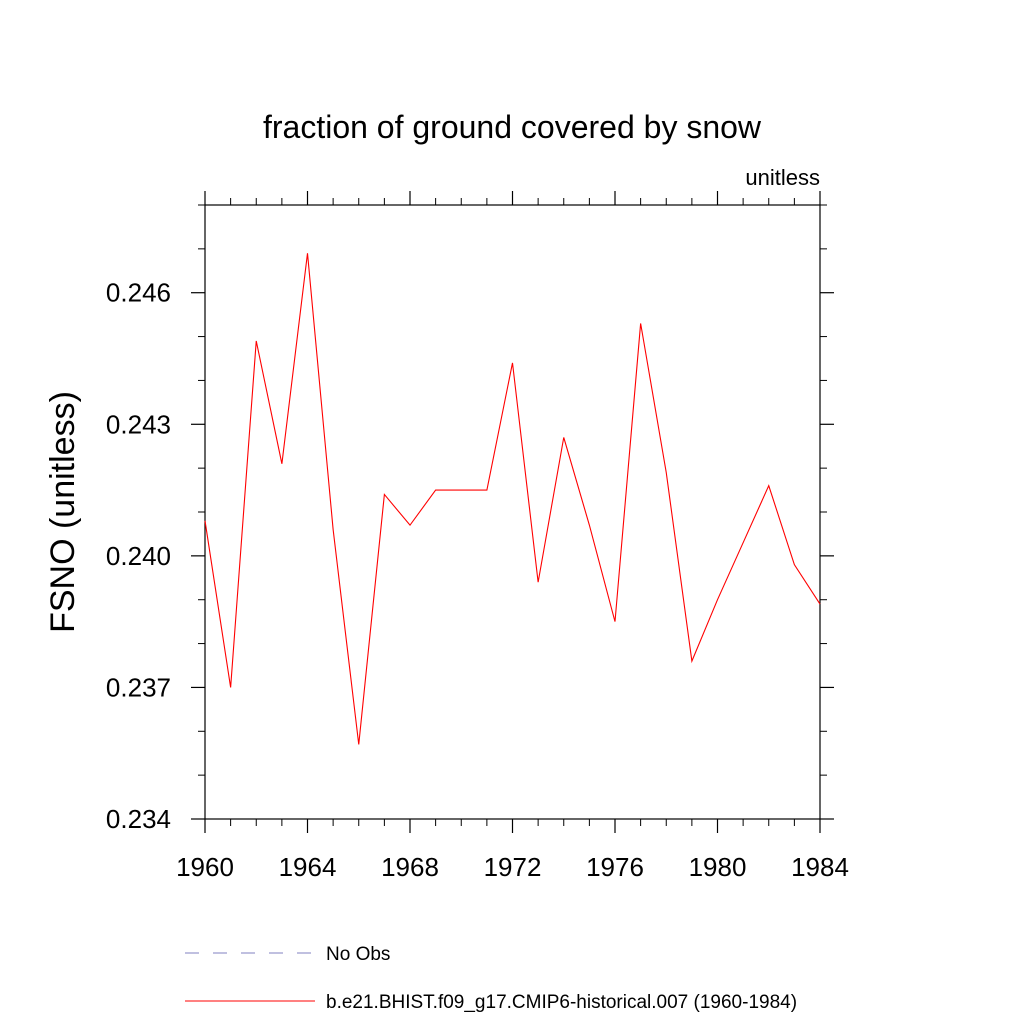 Image resolution: width=1024 pixels, height=1024 pixels. I want to click on y-tick-label: 0.246, so click(138, 293).